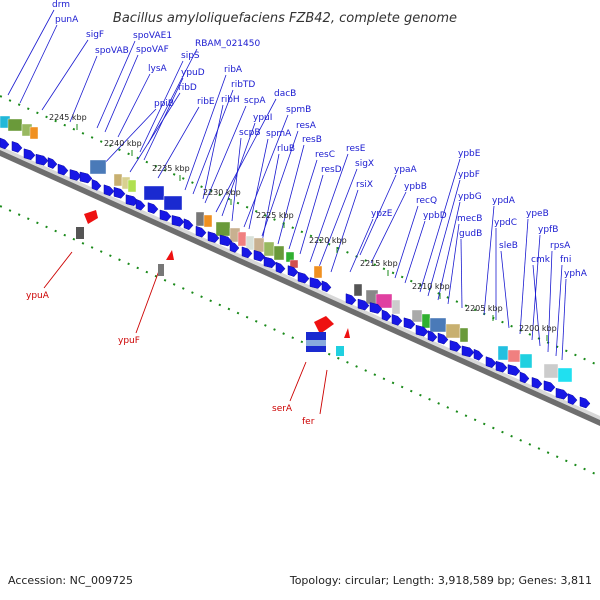 This screenshot has height=600, width=600. I want to click on gene-label-sleb: sleB, so click(508, 246).